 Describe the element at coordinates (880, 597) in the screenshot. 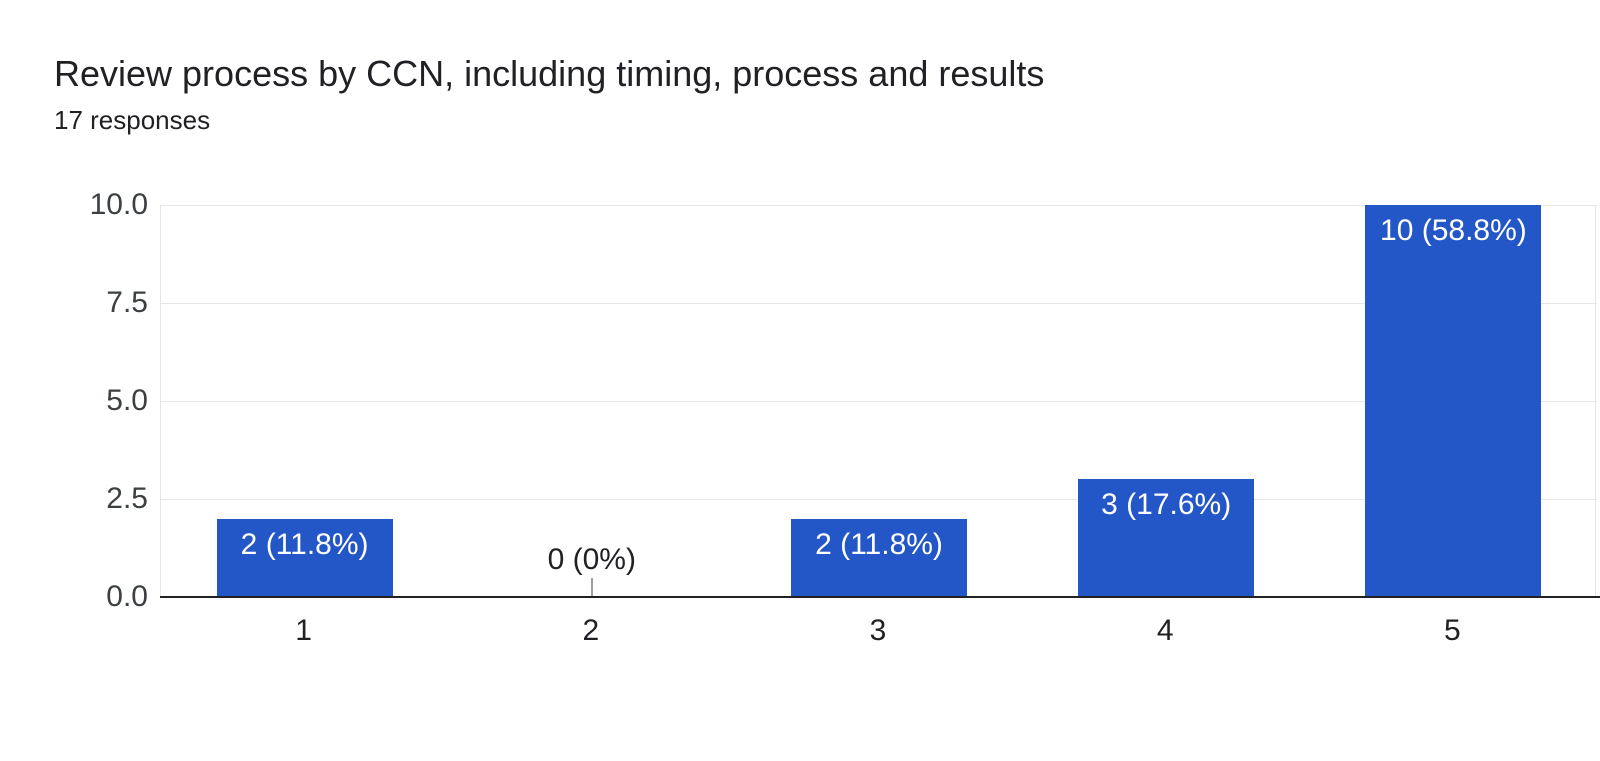

I see `x-axis-line` at that location.